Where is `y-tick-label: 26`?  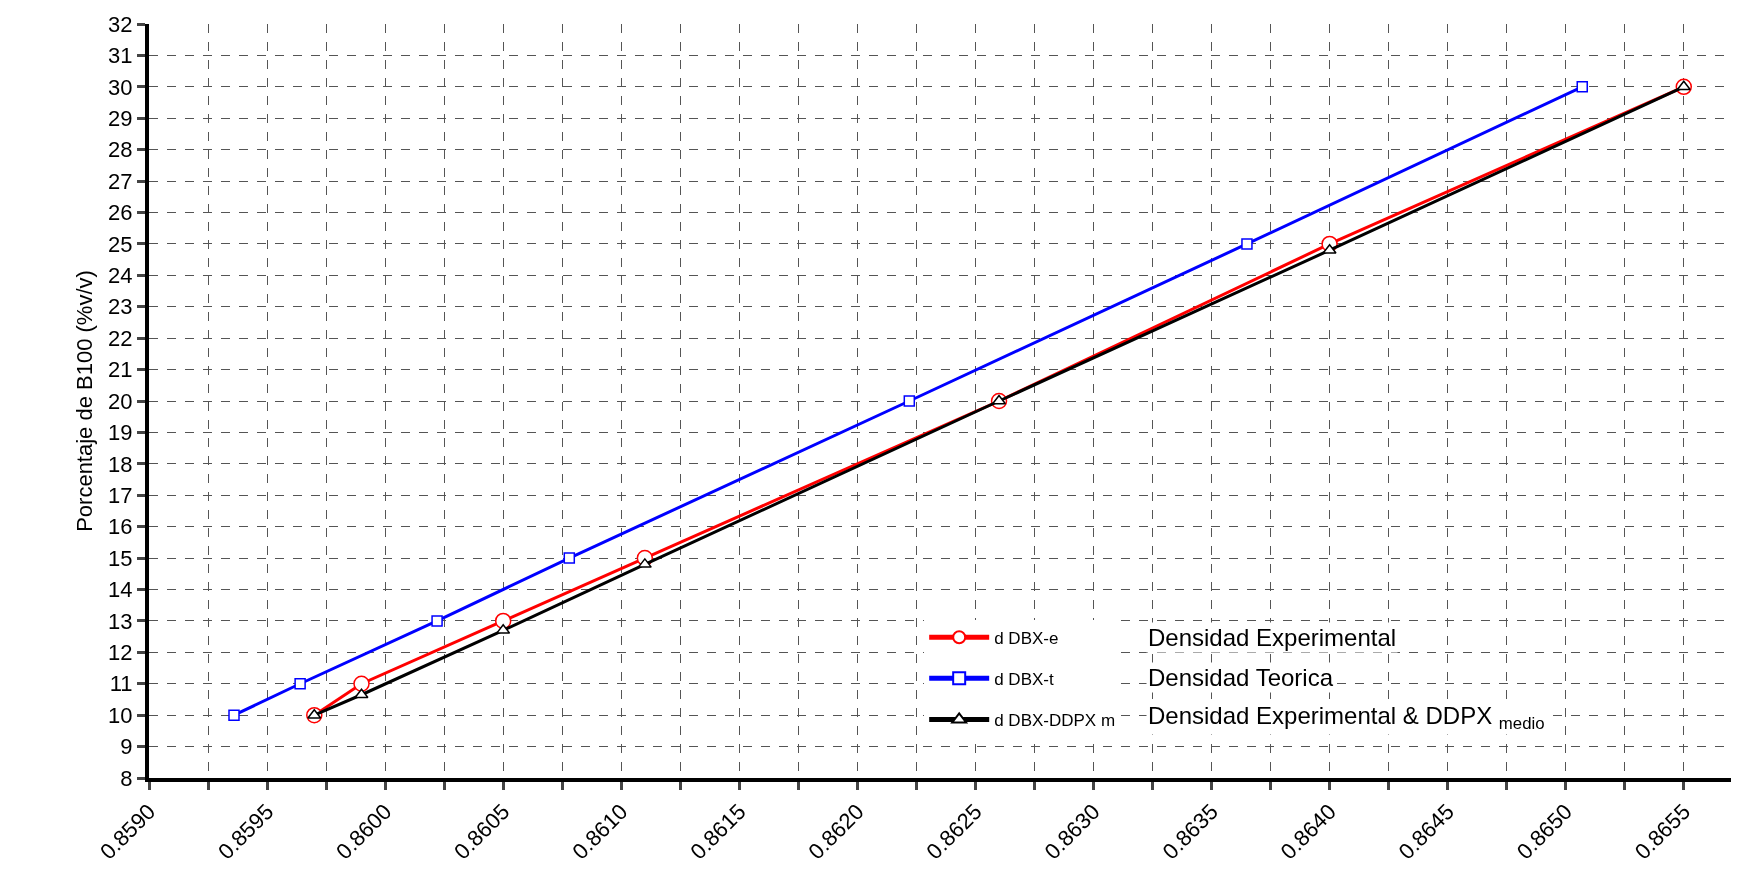 y-tick-label: 26 is located at coordinates (120, 213).